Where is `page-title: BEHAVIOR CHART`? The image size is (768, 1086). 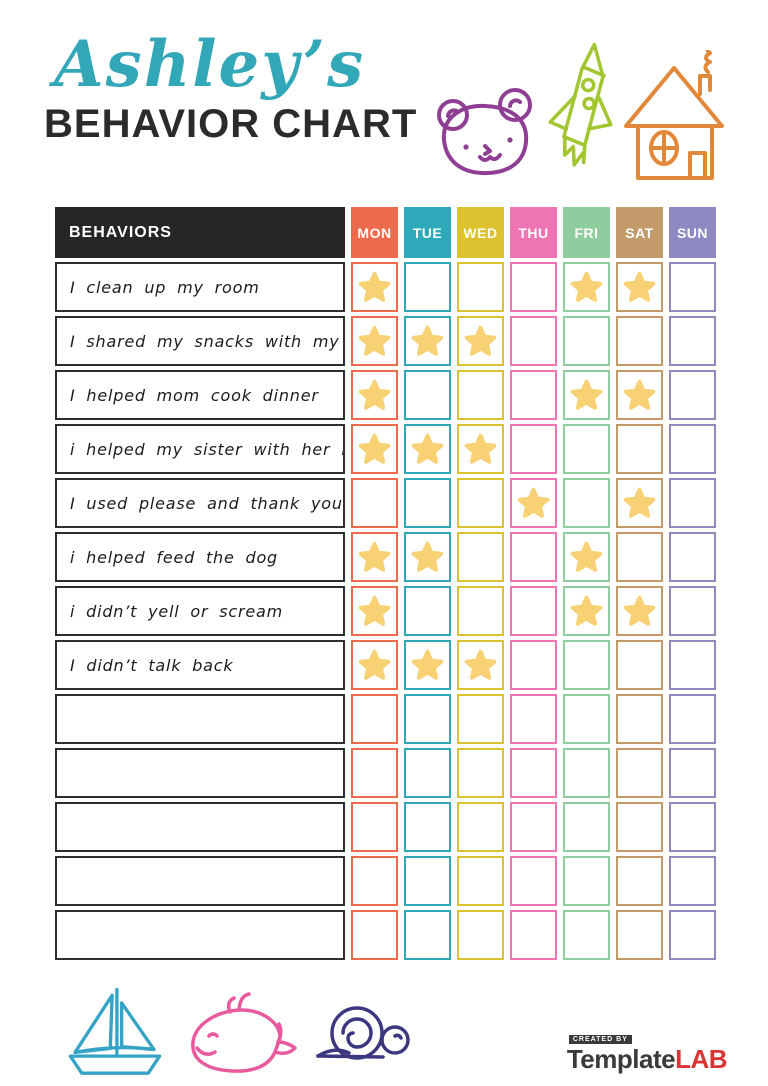
page-title: BEHAVIOR CHART is located at coordinates (231, 124).